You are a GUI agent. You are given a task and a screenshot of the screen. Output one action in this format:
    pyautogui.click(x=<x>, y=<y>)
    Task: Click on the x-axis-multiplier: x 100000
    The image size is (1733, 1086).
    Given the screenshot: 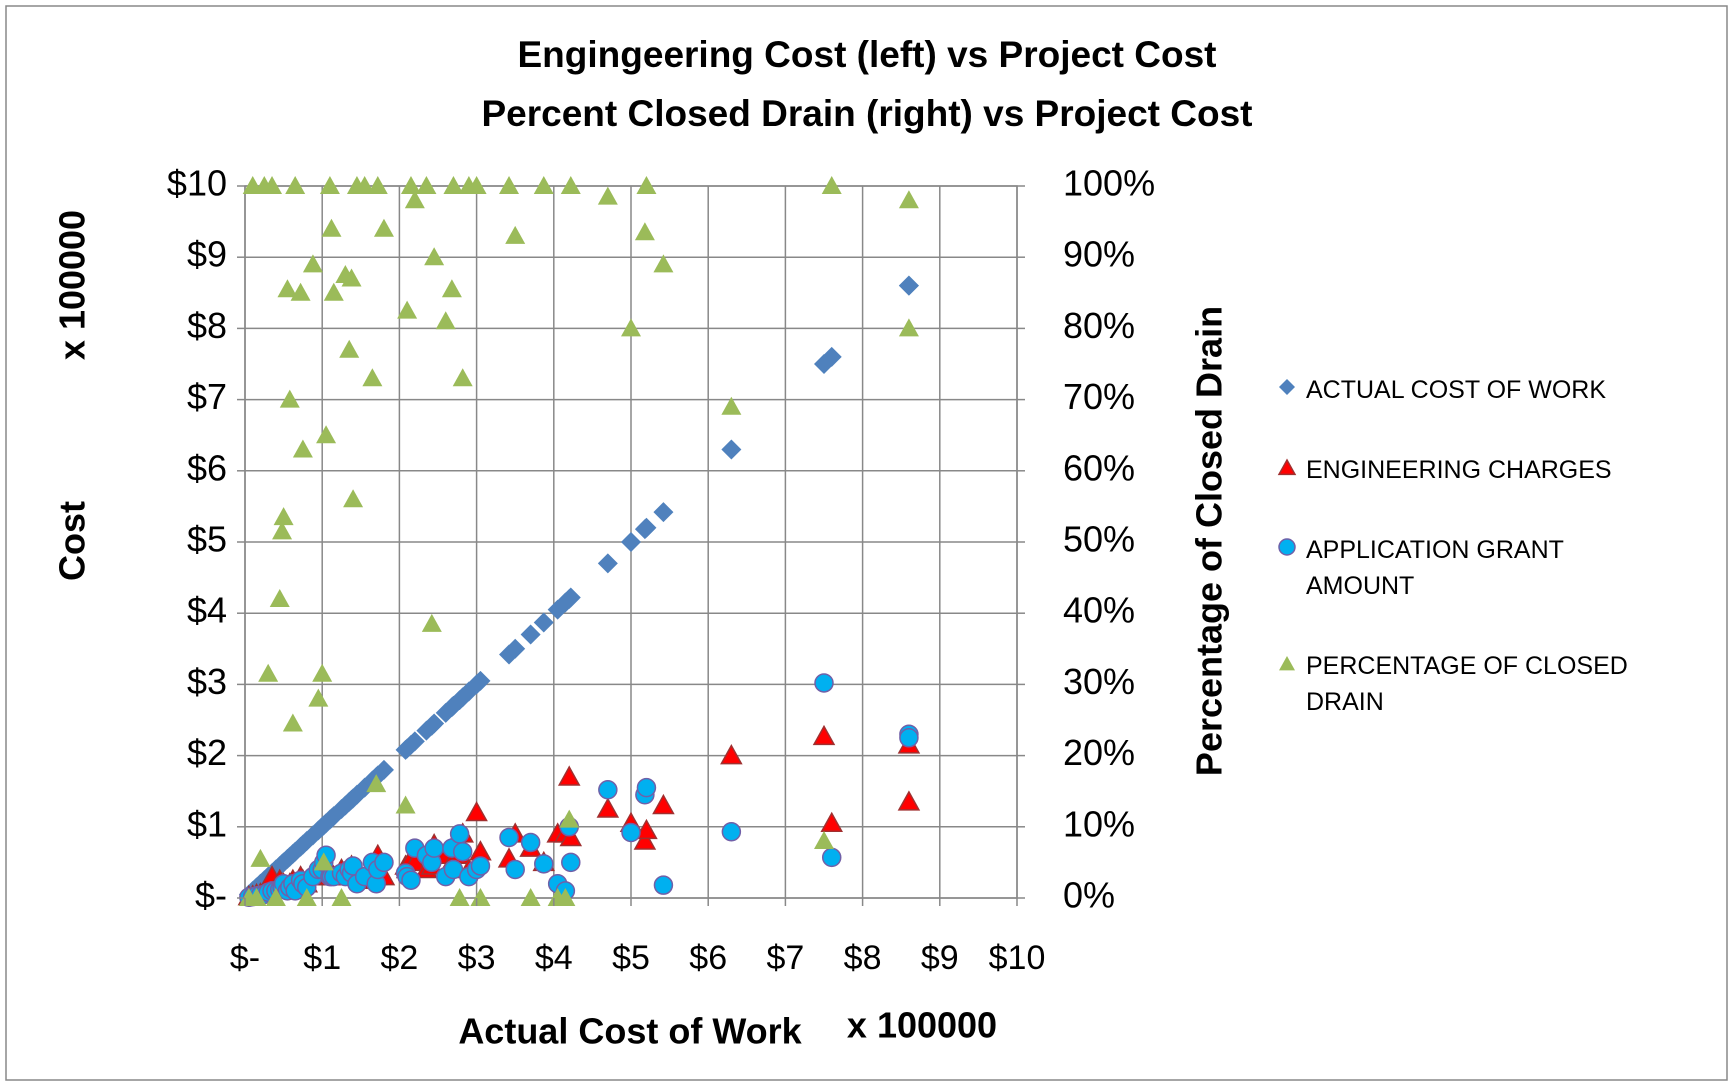 What is the action you would take?
    pyautogui.click(x=922, y=1025)
    